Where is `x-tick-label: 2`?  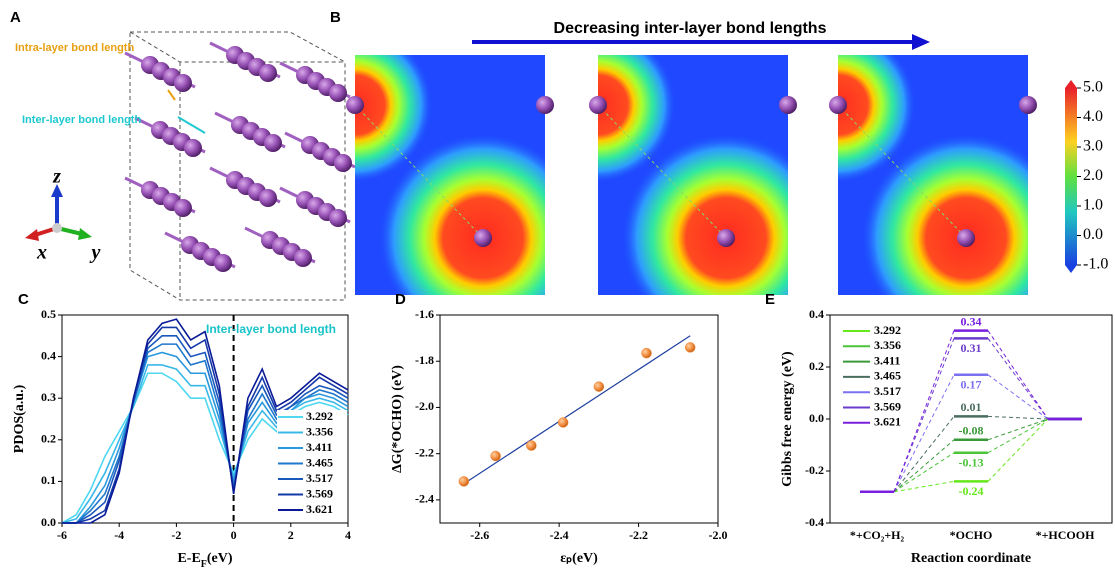
x-tick-label: 2 is located at coordinates (291, 535).